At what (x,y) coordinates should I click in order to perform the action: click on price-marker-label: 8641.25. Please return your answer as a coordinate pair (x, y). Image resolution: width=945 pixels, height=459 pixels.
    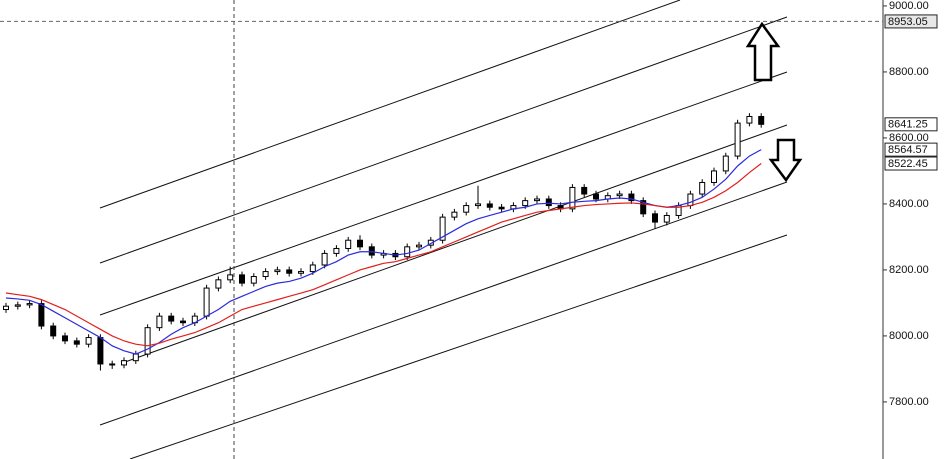
    Looking at the image, I should click on (908, 125).